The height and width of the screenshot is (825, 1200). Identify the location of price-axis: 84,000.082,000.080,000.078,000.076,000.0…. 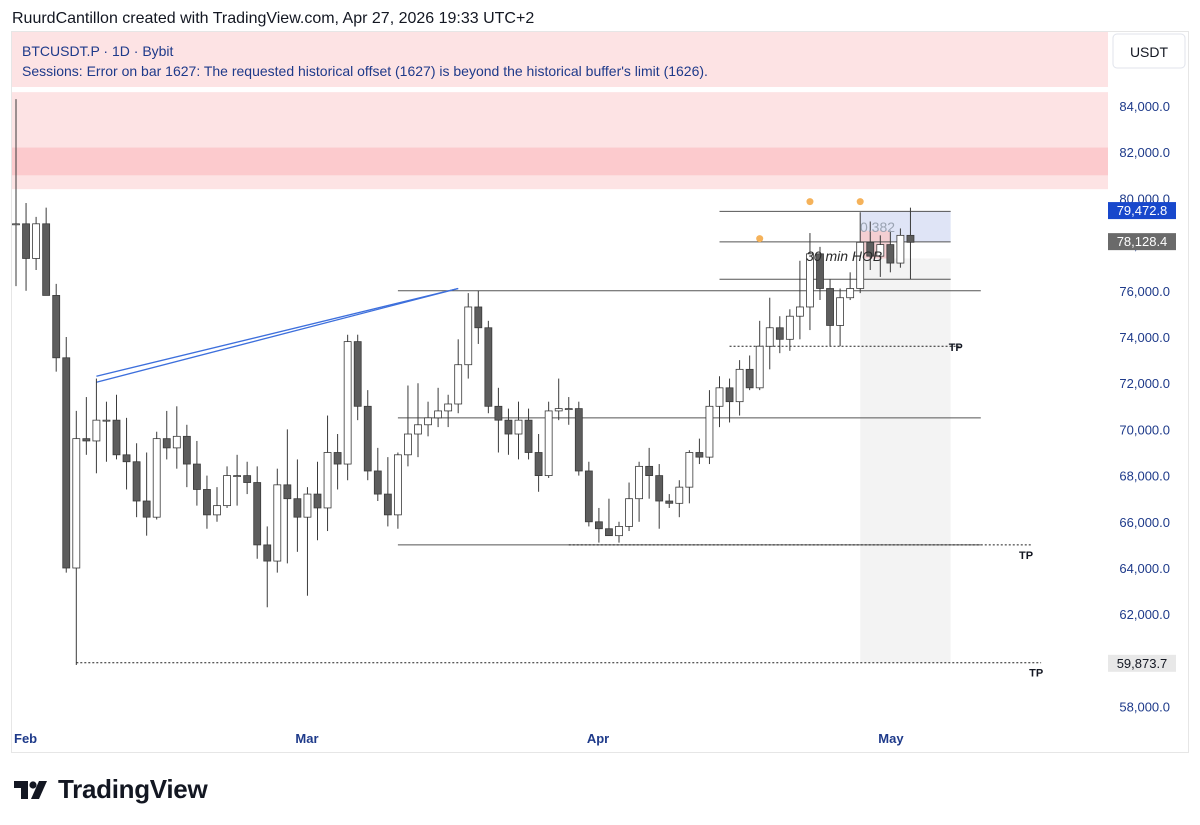
(1144, 407).